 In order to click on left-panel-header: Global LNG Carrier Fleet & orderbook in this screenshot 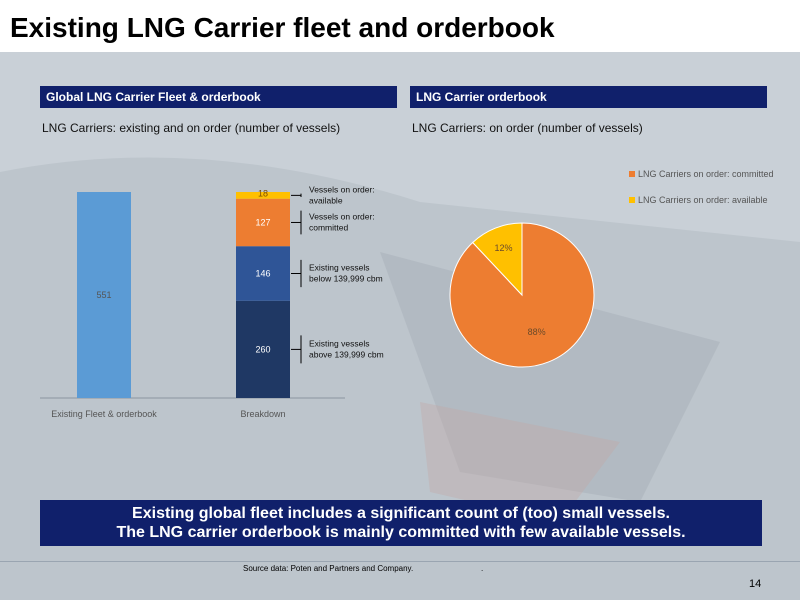, I will do `click(218, 97)`.